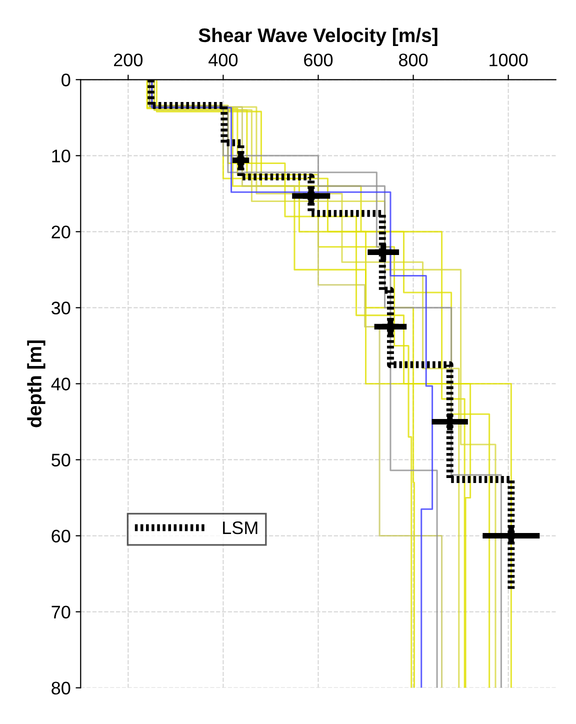 This screenshot has width=576, height=724. Describe the element at coordinates (61, 536) in the screenshot. I see `y-tick-label: 60` at that location.